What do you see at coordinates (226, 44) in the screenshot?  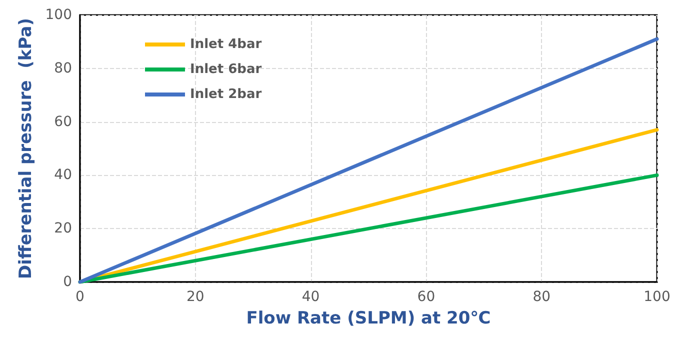 I see `legend-label: Inlet 4bar` at bounding box center [226, 44].